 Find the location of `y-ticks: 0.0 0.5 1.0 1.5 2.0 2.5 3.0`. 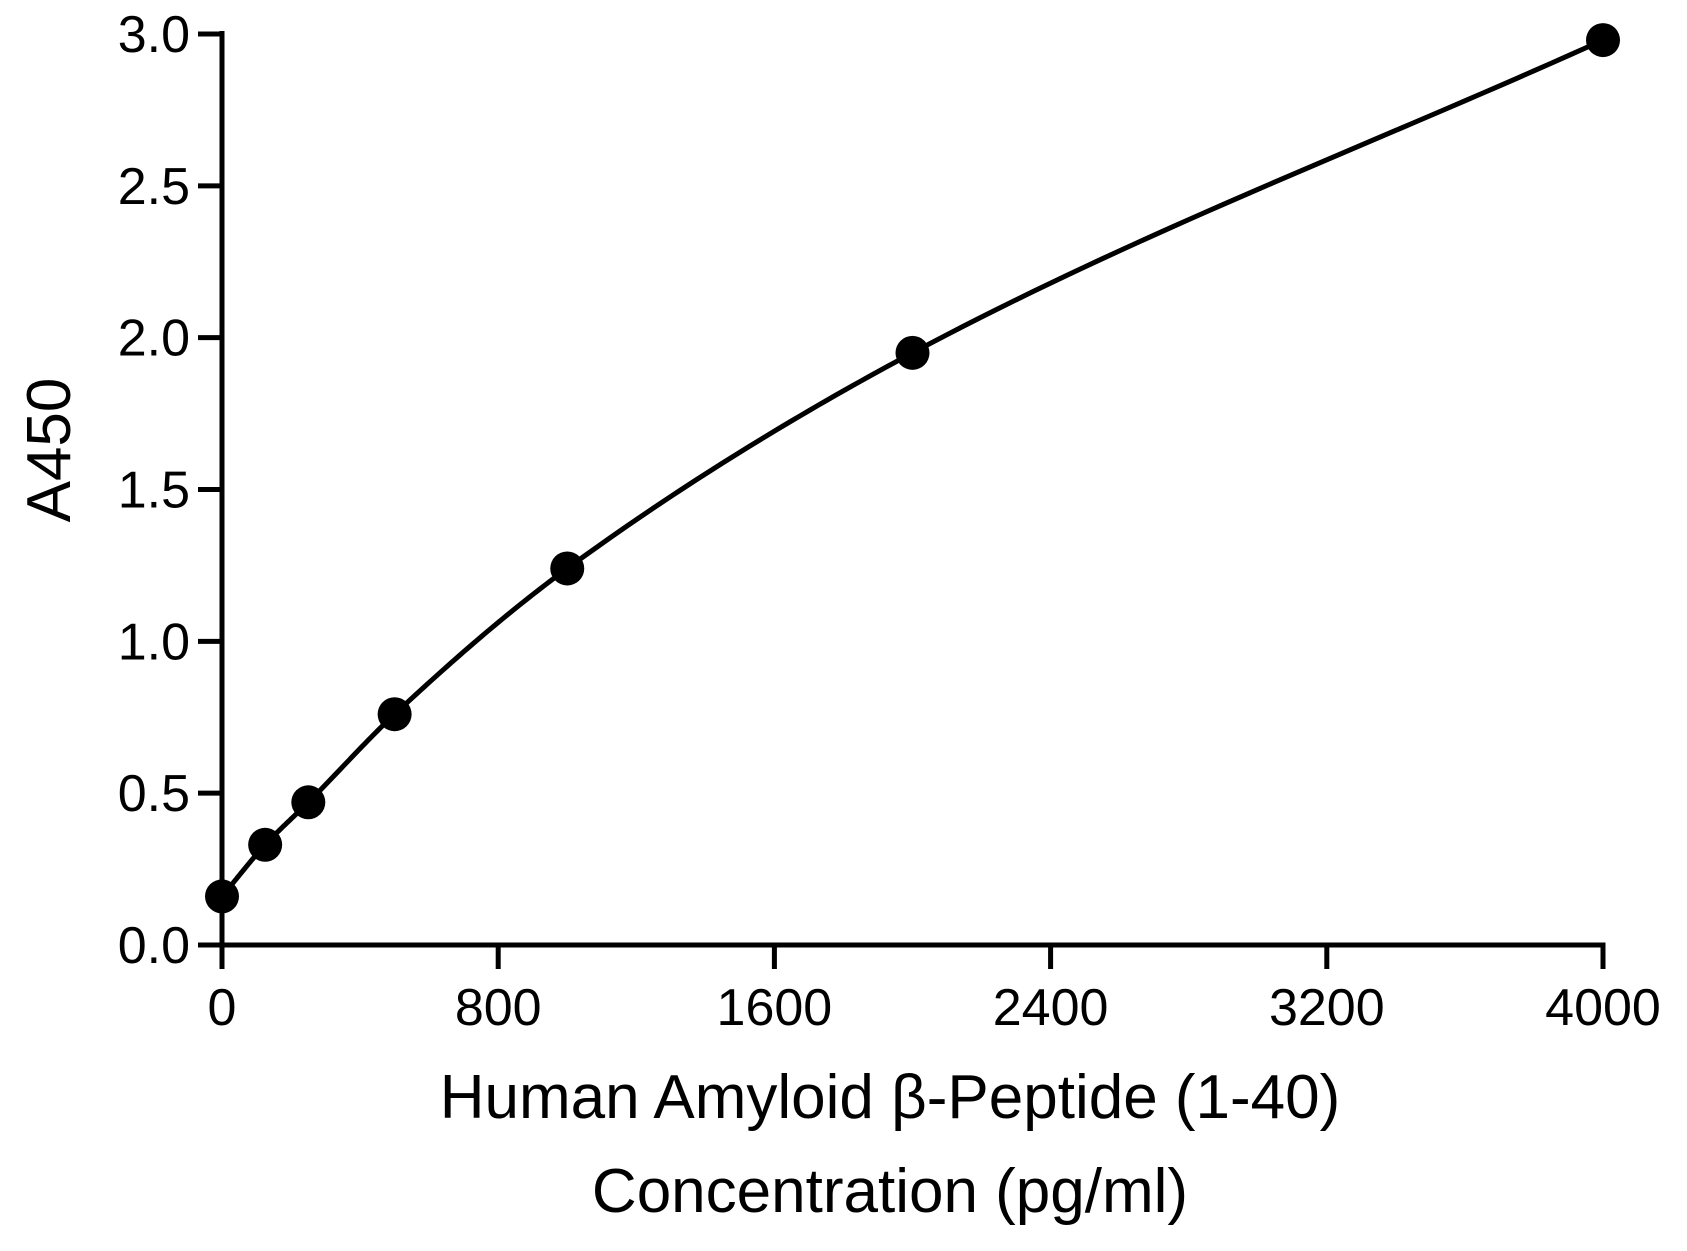

y-ticks: 0.0 0.5 1.0 1.5 2.0 2.5 3.0 is located at coordinates (170, 490).